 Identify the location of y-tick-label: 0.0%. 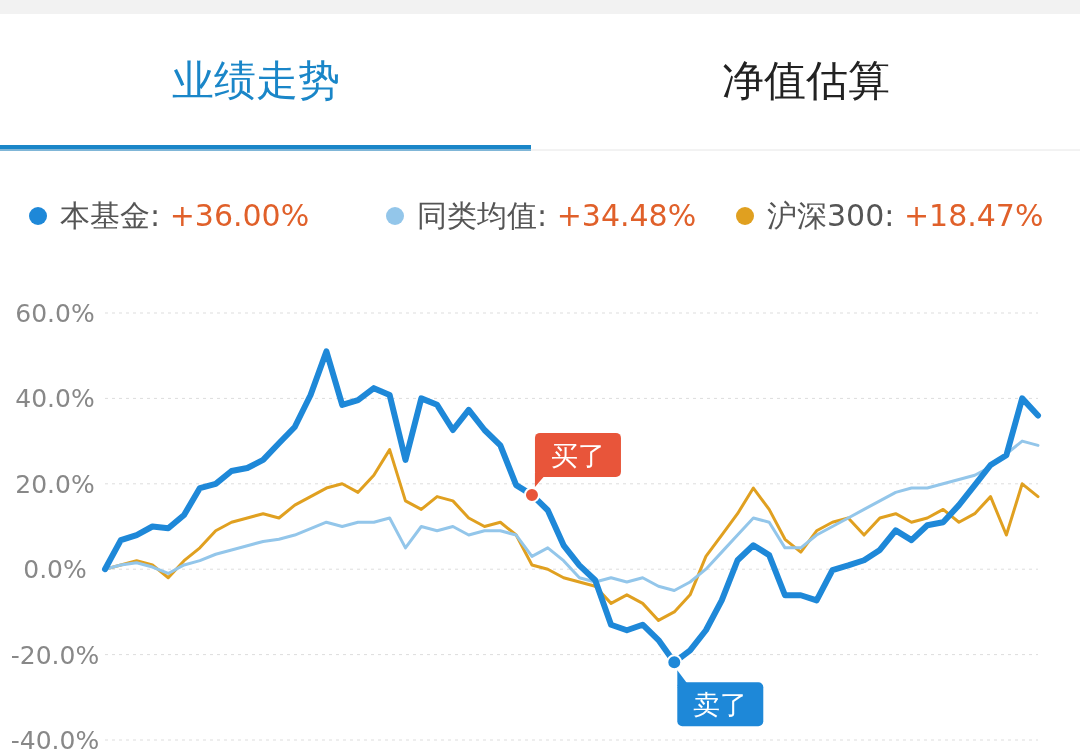
(55, 570).